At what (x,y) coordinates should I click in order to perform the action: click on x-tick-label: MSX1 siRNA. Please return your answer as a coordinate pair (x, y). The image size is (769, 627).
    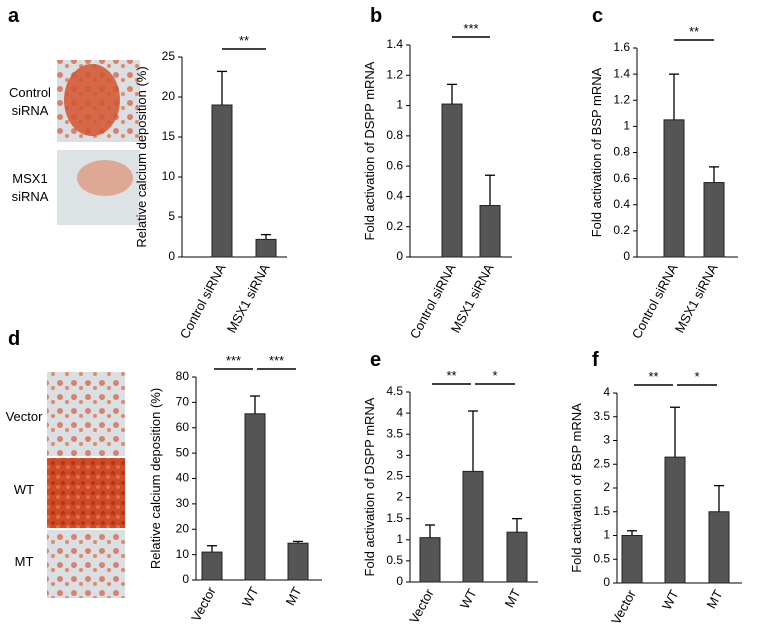
    Looking at the image, I should click on (248, 298).